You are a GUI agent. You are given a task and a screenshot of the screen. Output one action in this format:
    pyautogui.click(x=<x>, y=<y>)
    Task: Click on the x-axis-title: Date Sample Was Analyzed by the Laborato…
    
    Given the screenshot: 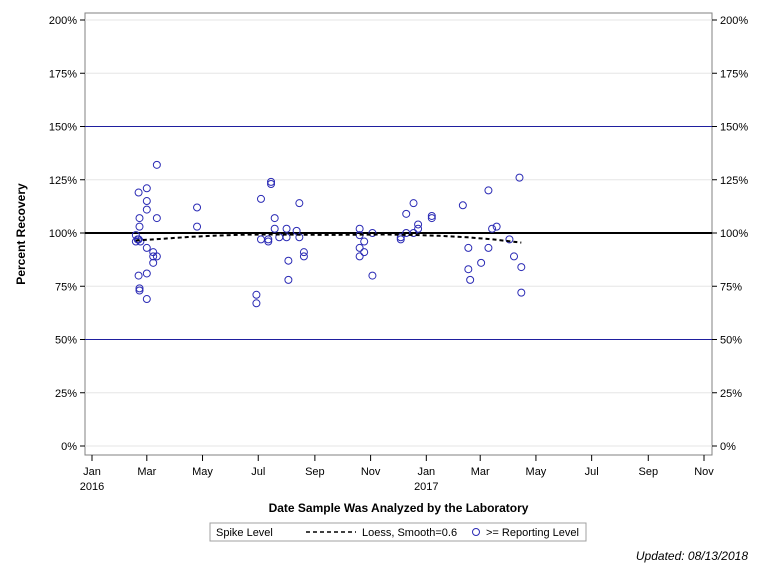 What is the action you would take?
    pyautogui.click(x=399, y=508)
    